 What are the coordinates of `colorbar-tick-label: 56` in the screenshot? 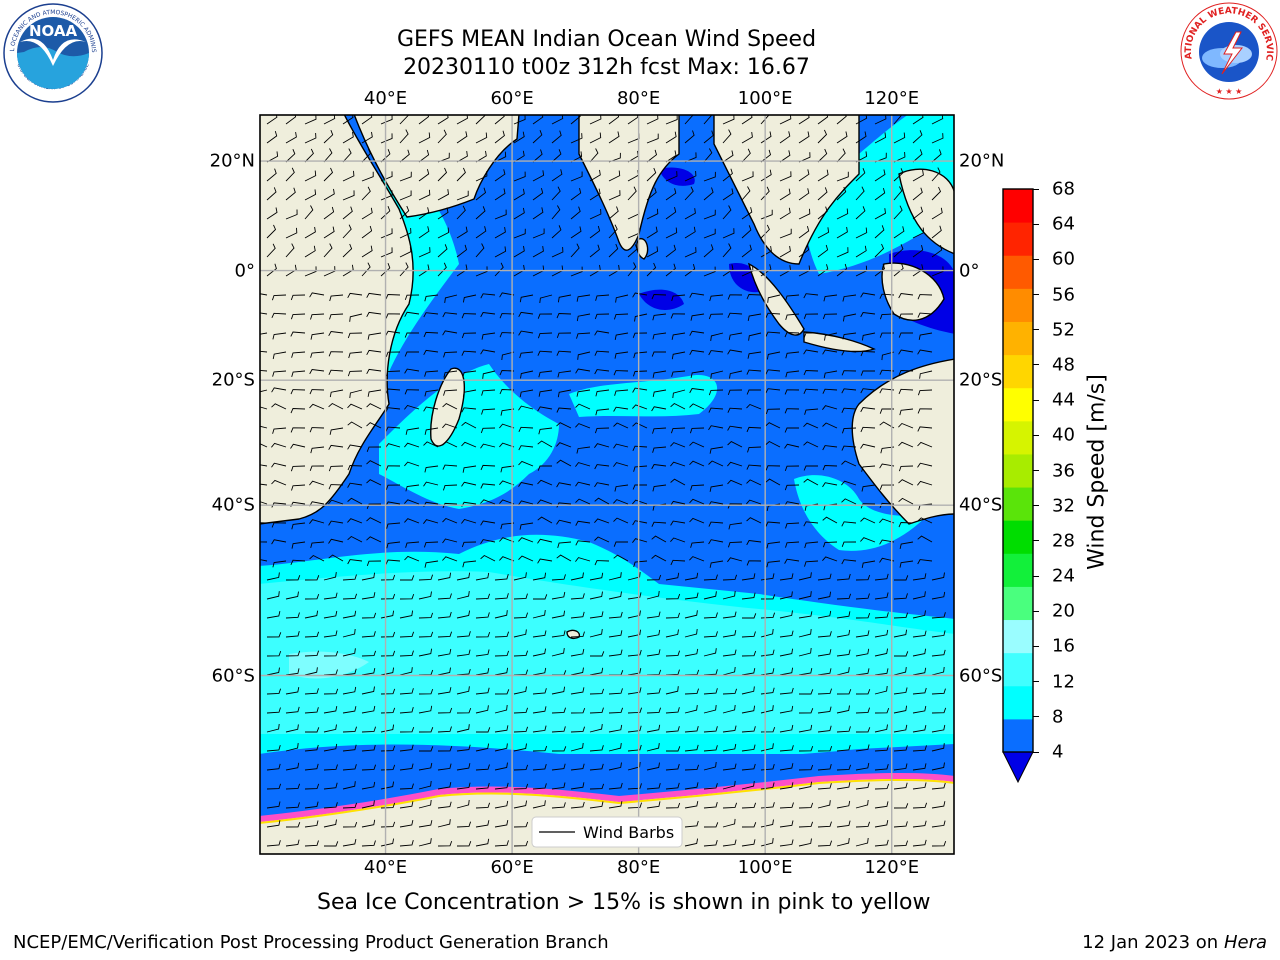 It's located at (1063, 295).